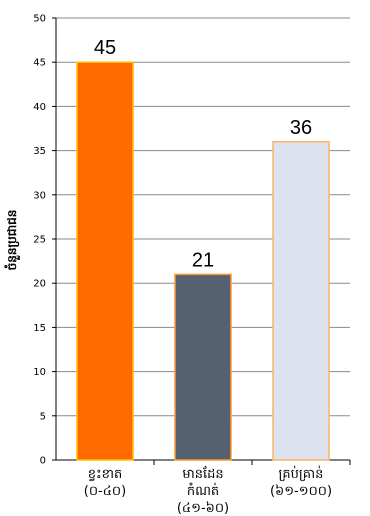 The width and height of the screenshot is (370, 516). I want to click on y-tick-label: 25, so click(39, 240).